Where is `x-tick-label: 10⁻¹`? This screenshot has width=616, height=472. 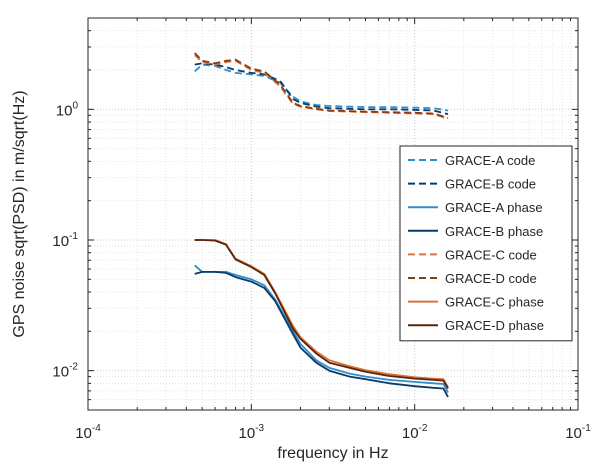 x-tick-label: 10⁻¹ is located at coordinates (578, 432).